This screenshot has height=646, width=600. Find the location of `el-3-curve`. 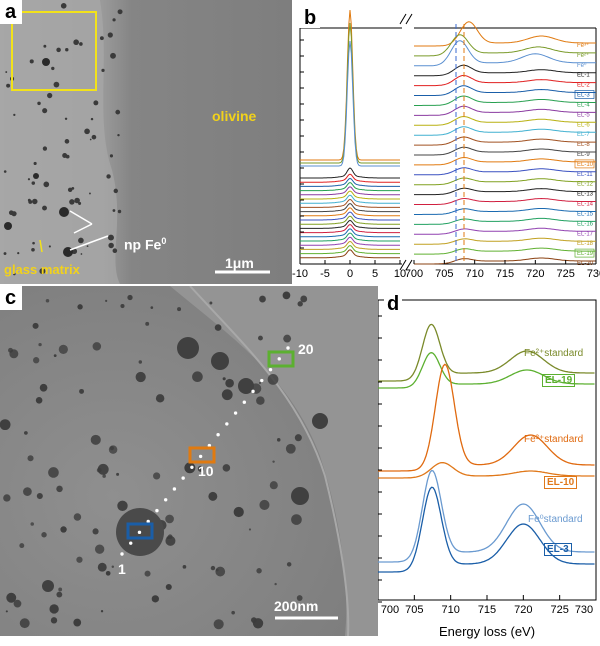

el-3-curve is located at coordinates (486, 529).